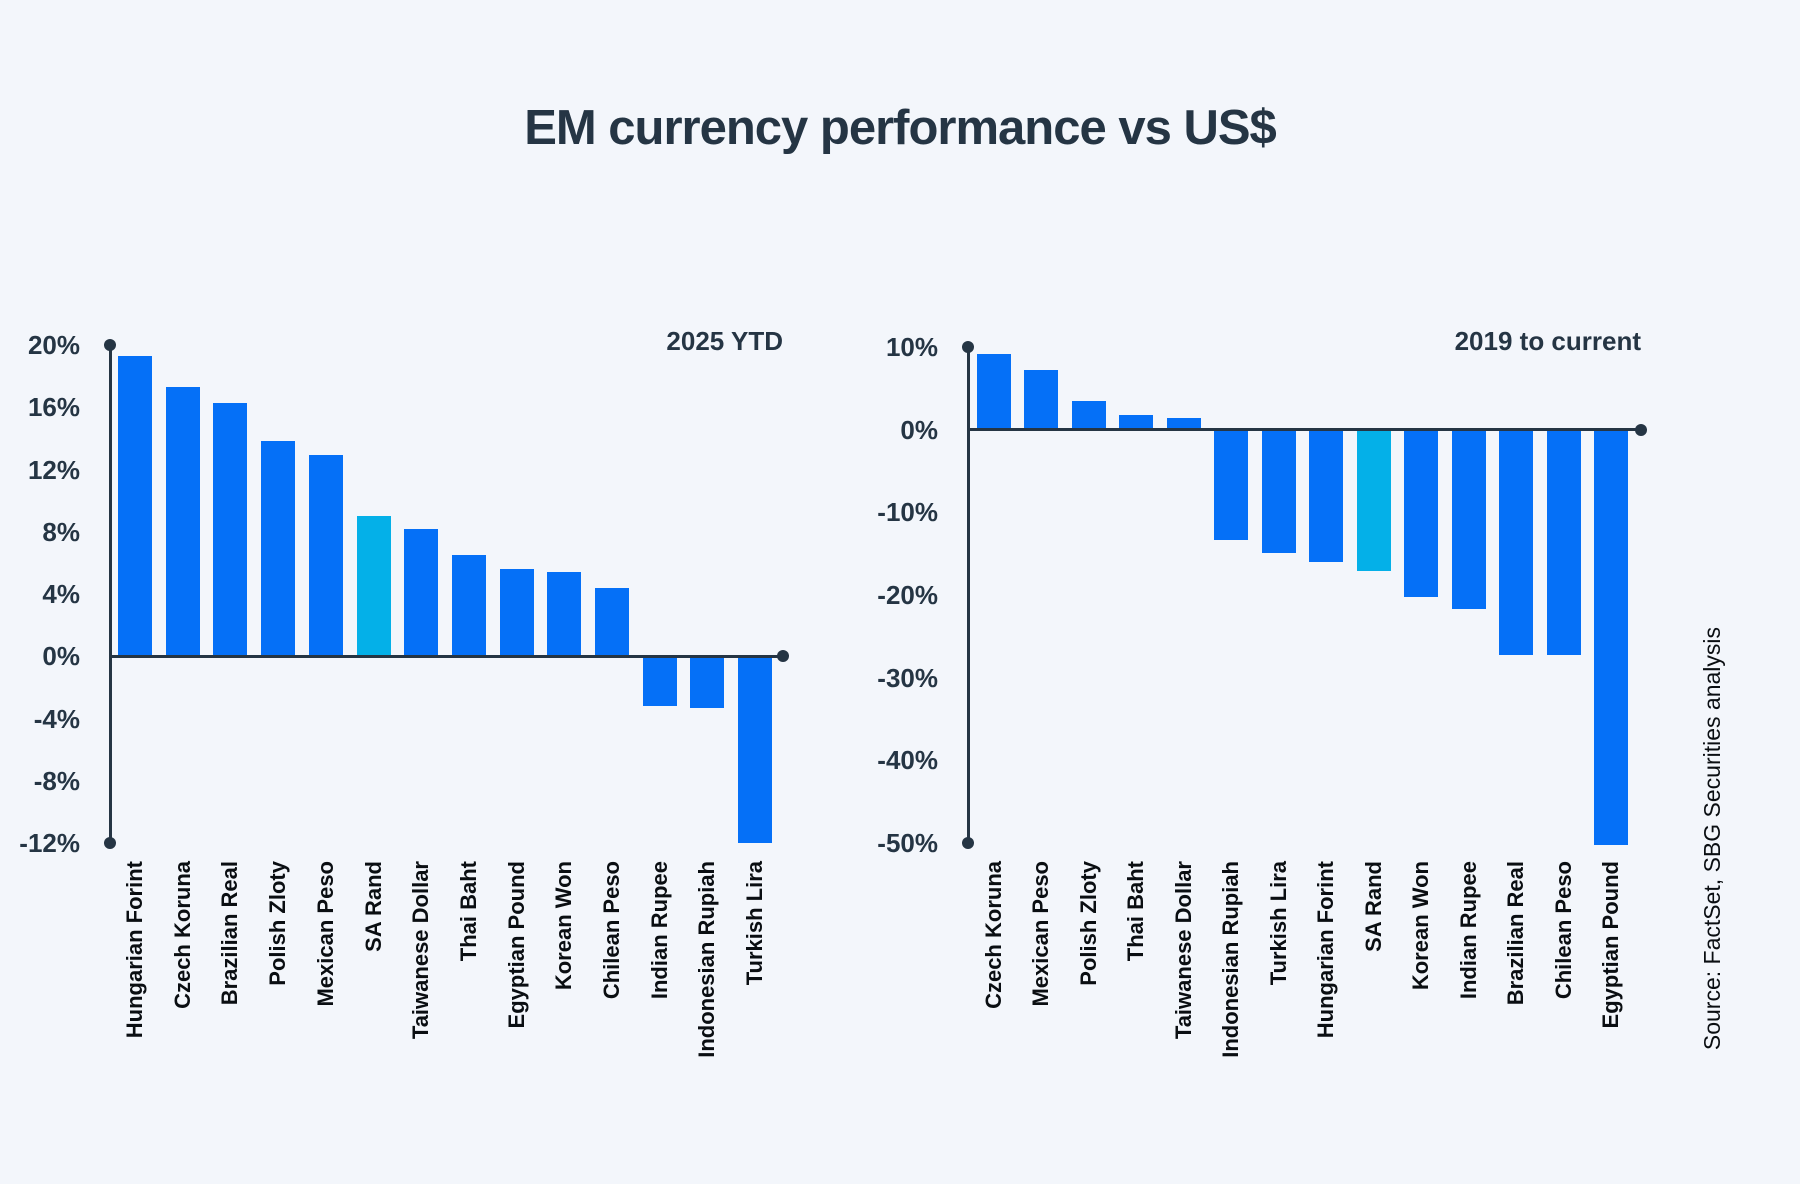  I want to click on y-tick-8: 8%, so click(61, 531).